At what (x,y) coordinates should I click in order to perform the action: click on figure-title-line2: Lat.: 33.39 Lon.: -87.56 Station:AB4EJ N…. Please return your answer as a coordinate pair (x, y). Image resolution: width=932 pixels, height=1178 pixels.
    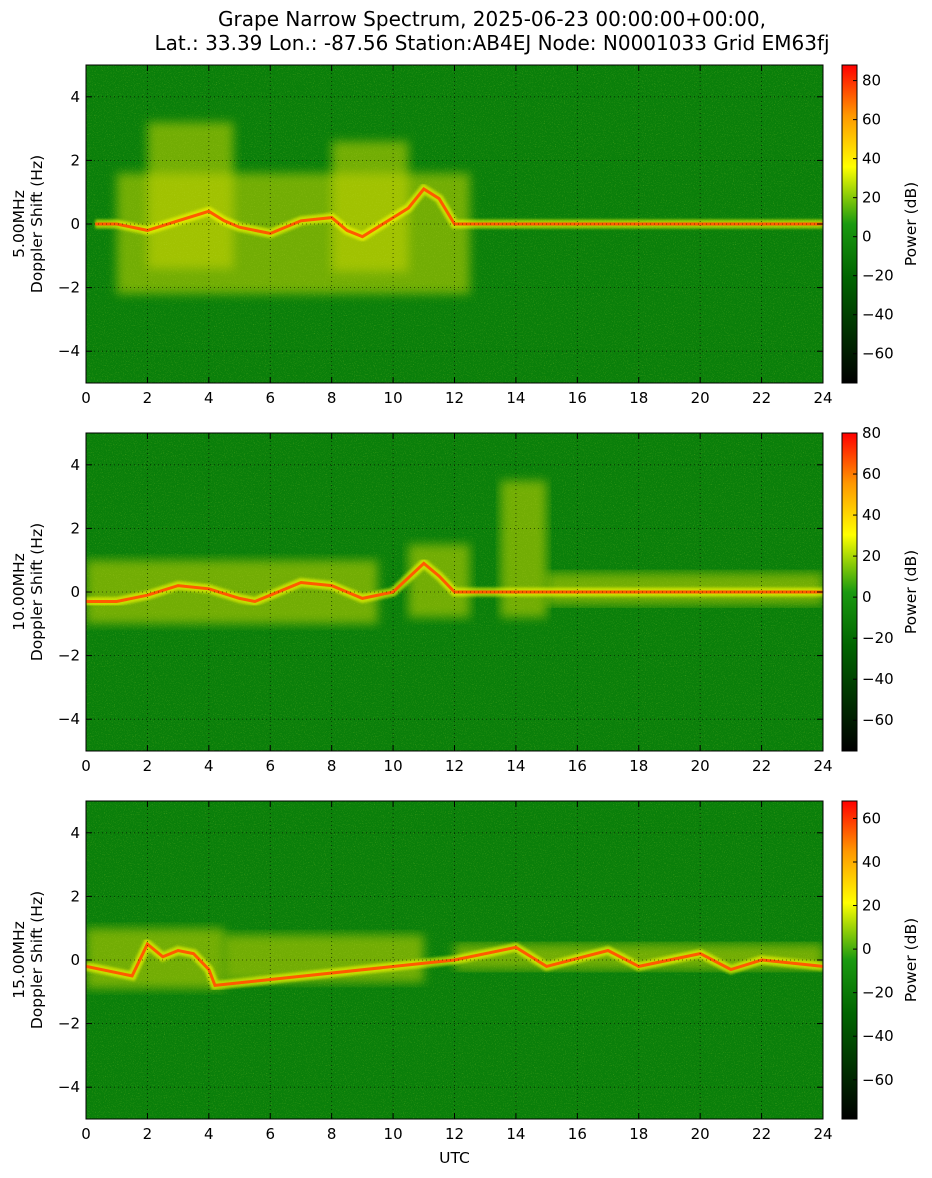
    Looking at the image, I should click on (491, 43).